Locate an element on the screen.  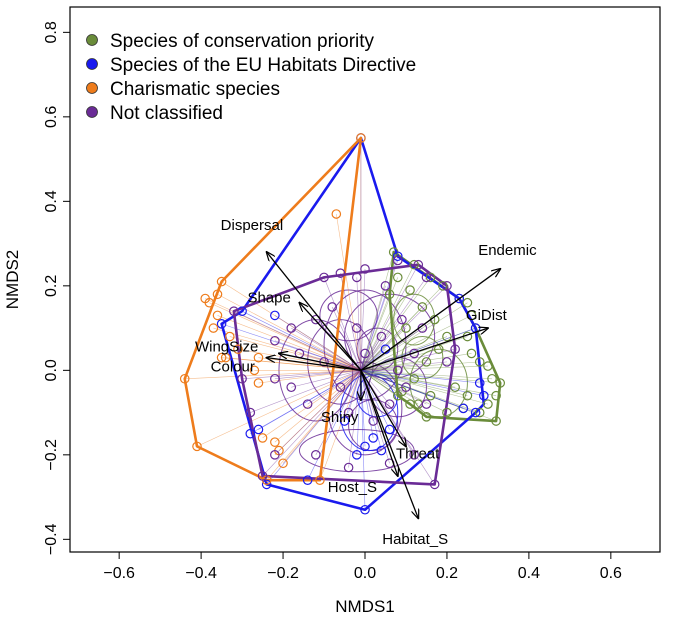
hull-polygon is located at coordinates (273, 309).